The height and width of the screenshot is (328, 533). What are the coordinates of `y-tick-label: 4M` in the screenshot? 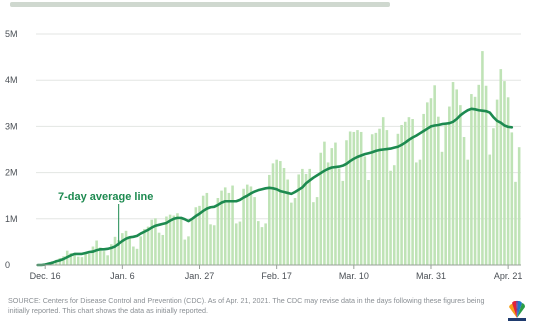 It's located at (11, 80).